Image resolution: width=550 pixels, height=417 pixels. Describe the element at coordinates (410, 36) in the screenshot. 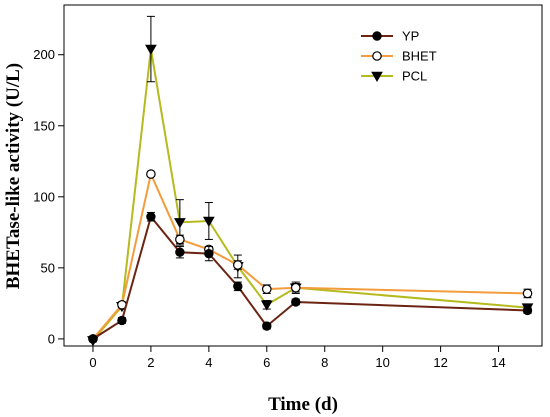

I see `legend-label-yp: YP` at that location.